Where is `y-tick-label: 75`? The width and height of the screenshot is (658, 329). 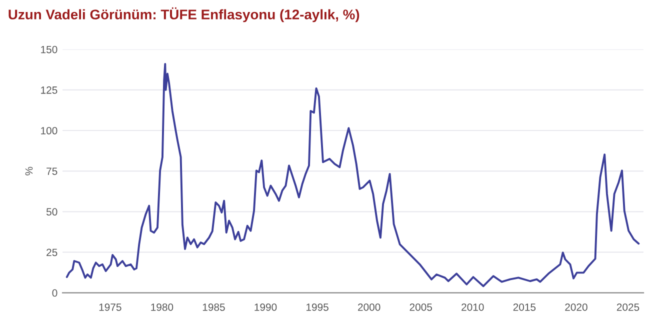
y-tick-label: 75 is located at coordinates (52, 171).